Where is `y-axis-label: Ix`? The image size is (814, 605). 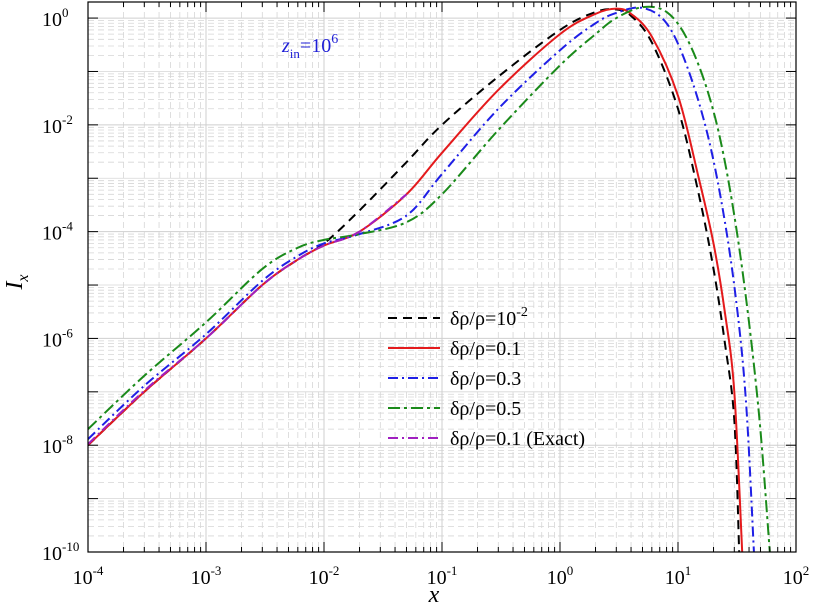
y-axis-label: Ix is located at coordinates (17, 282).